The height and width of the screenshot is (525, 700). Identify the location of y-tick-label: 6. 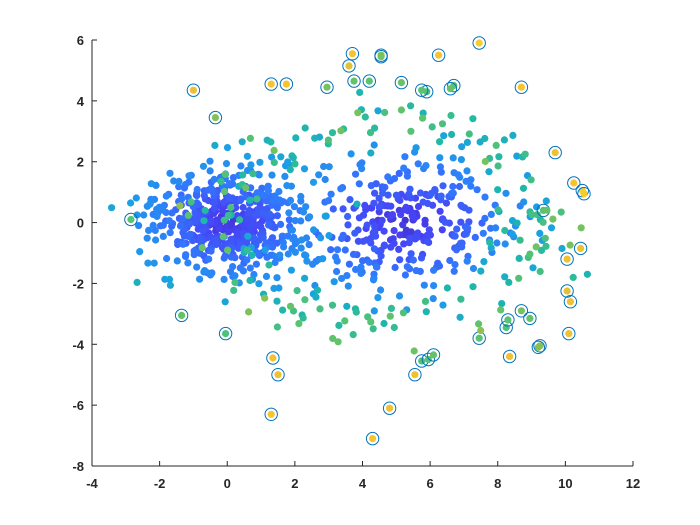
(80, 40).